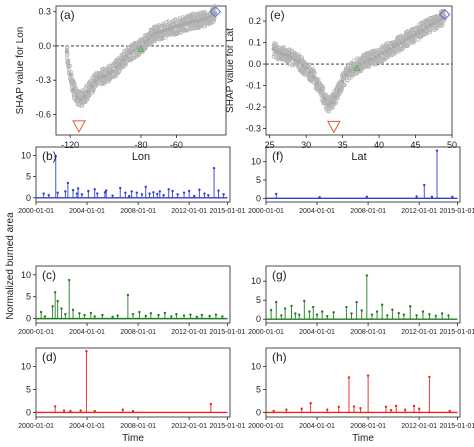 The height and width of the screenshot is (447, 474). What do you see at coordinates (253, 86) in the screenshot?
I see `y-tick-label: -0.1` at bounding box center [253, 86].